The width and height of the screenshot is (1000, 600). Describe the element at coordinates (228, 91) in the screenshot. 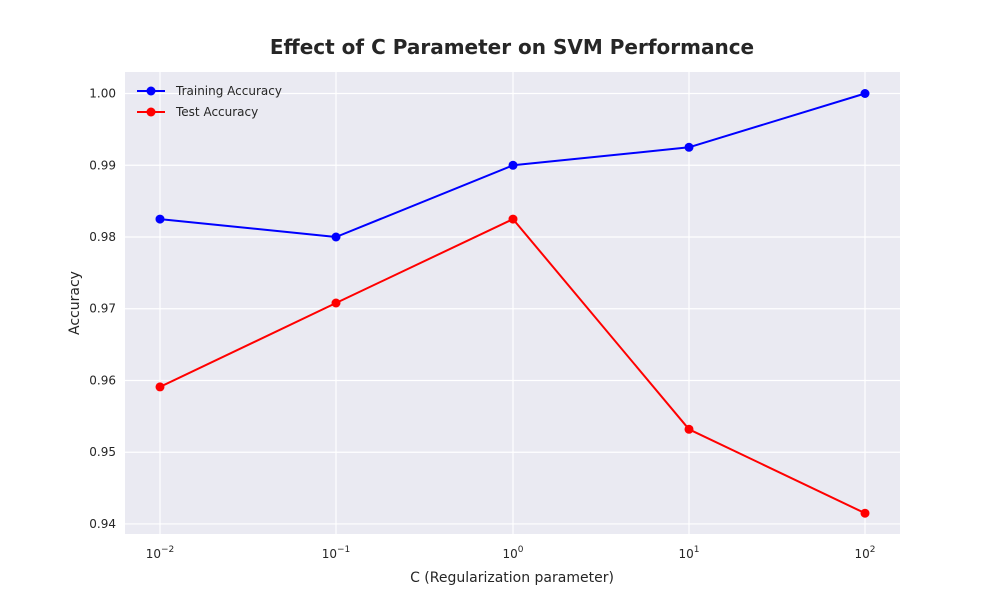

I see `legend-label: Training Accuracy` at that location.